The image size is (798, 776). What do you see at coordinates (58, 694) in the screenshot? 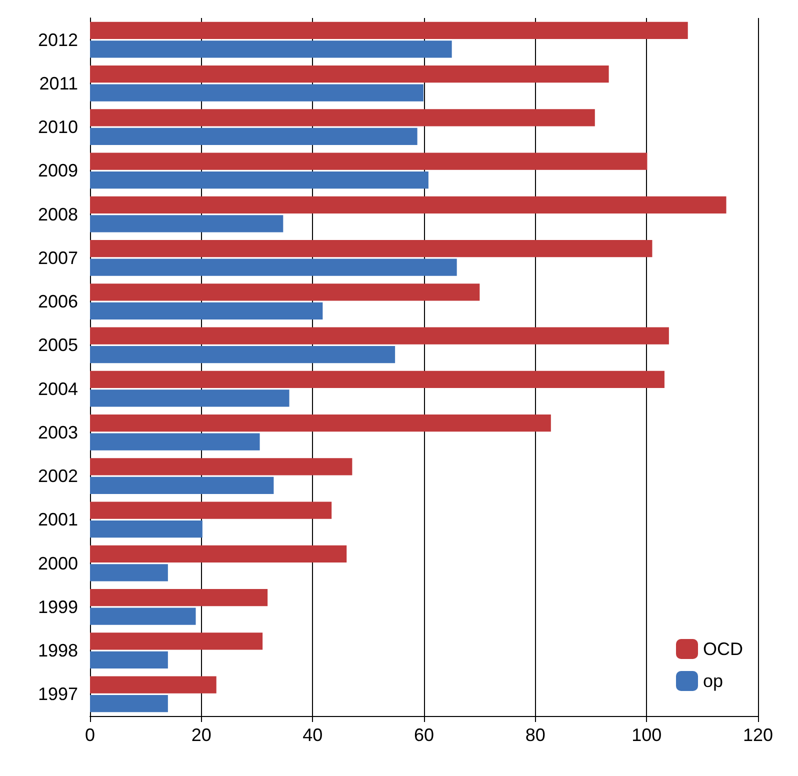
I see `y-tick-label: 1997` at bounding box center [58, 694].